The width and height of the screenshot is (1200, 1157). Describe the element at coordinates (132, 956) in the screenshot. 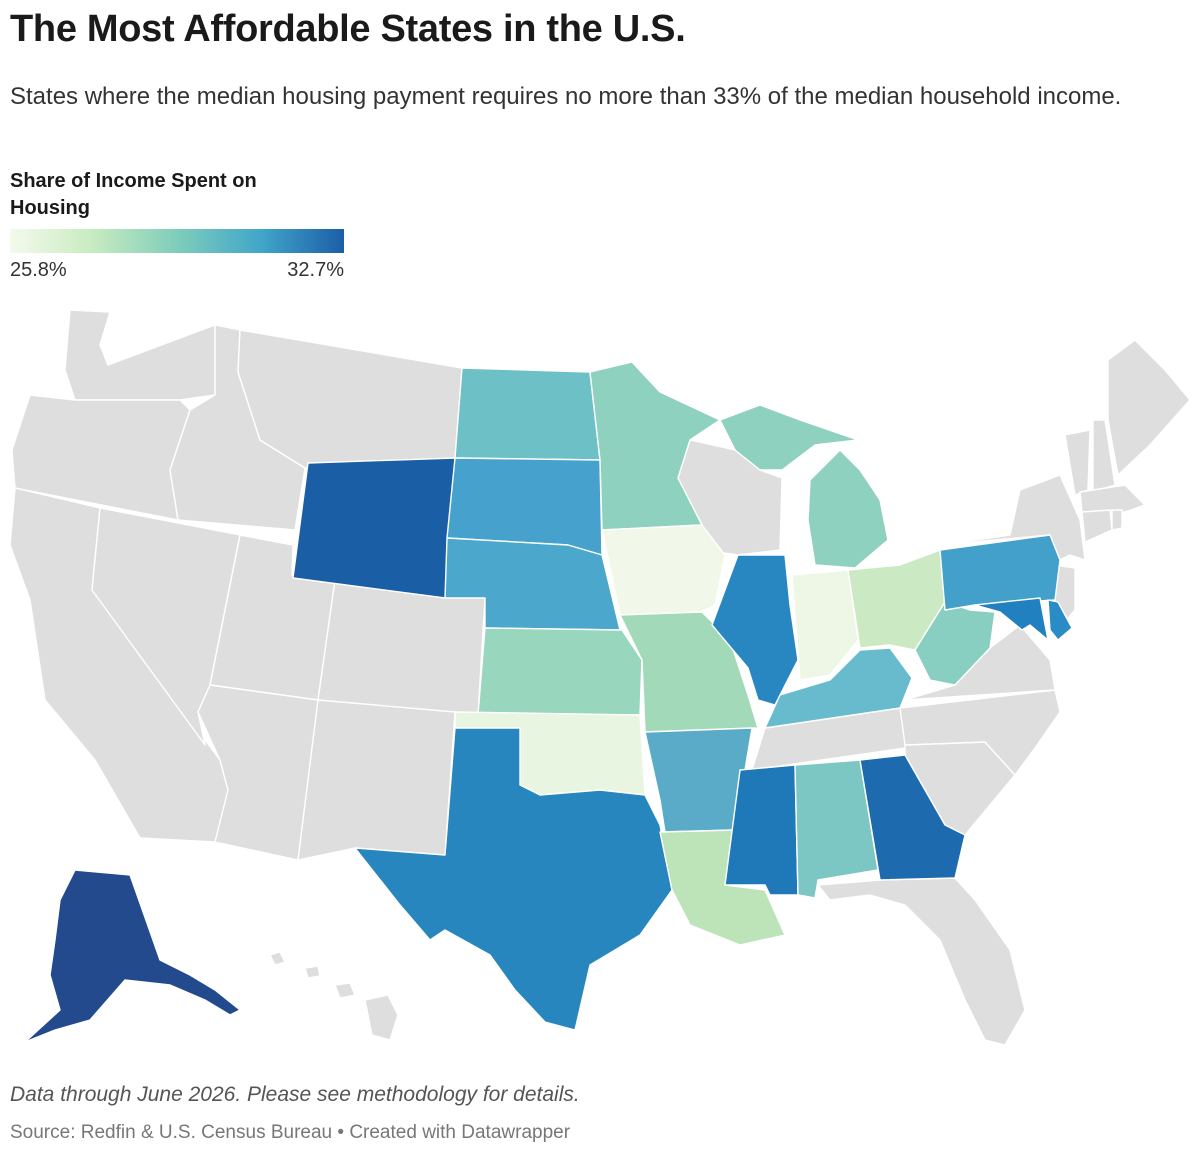

I see `state-alaska` at that location.